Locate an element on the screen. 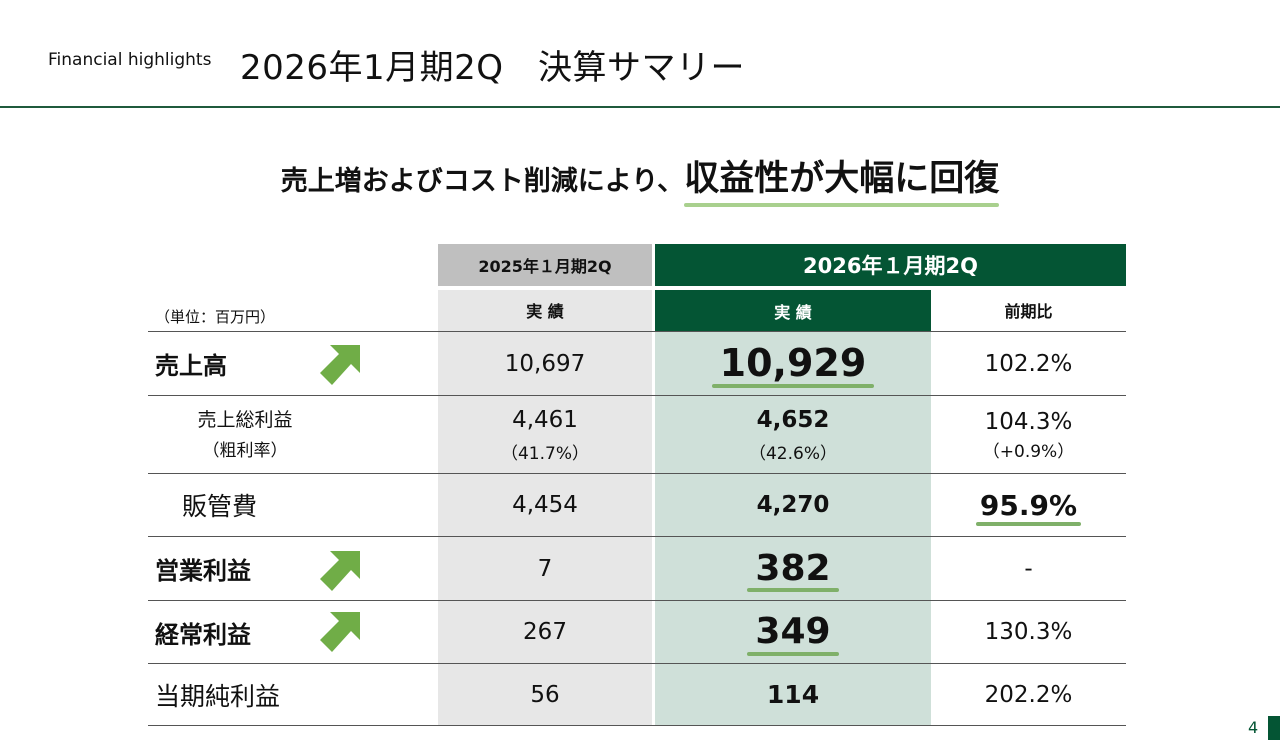 Image resolution: width=1280 pixels, height=750 pixels. value-text: 130.3% is located at coordinates (1028, 632).